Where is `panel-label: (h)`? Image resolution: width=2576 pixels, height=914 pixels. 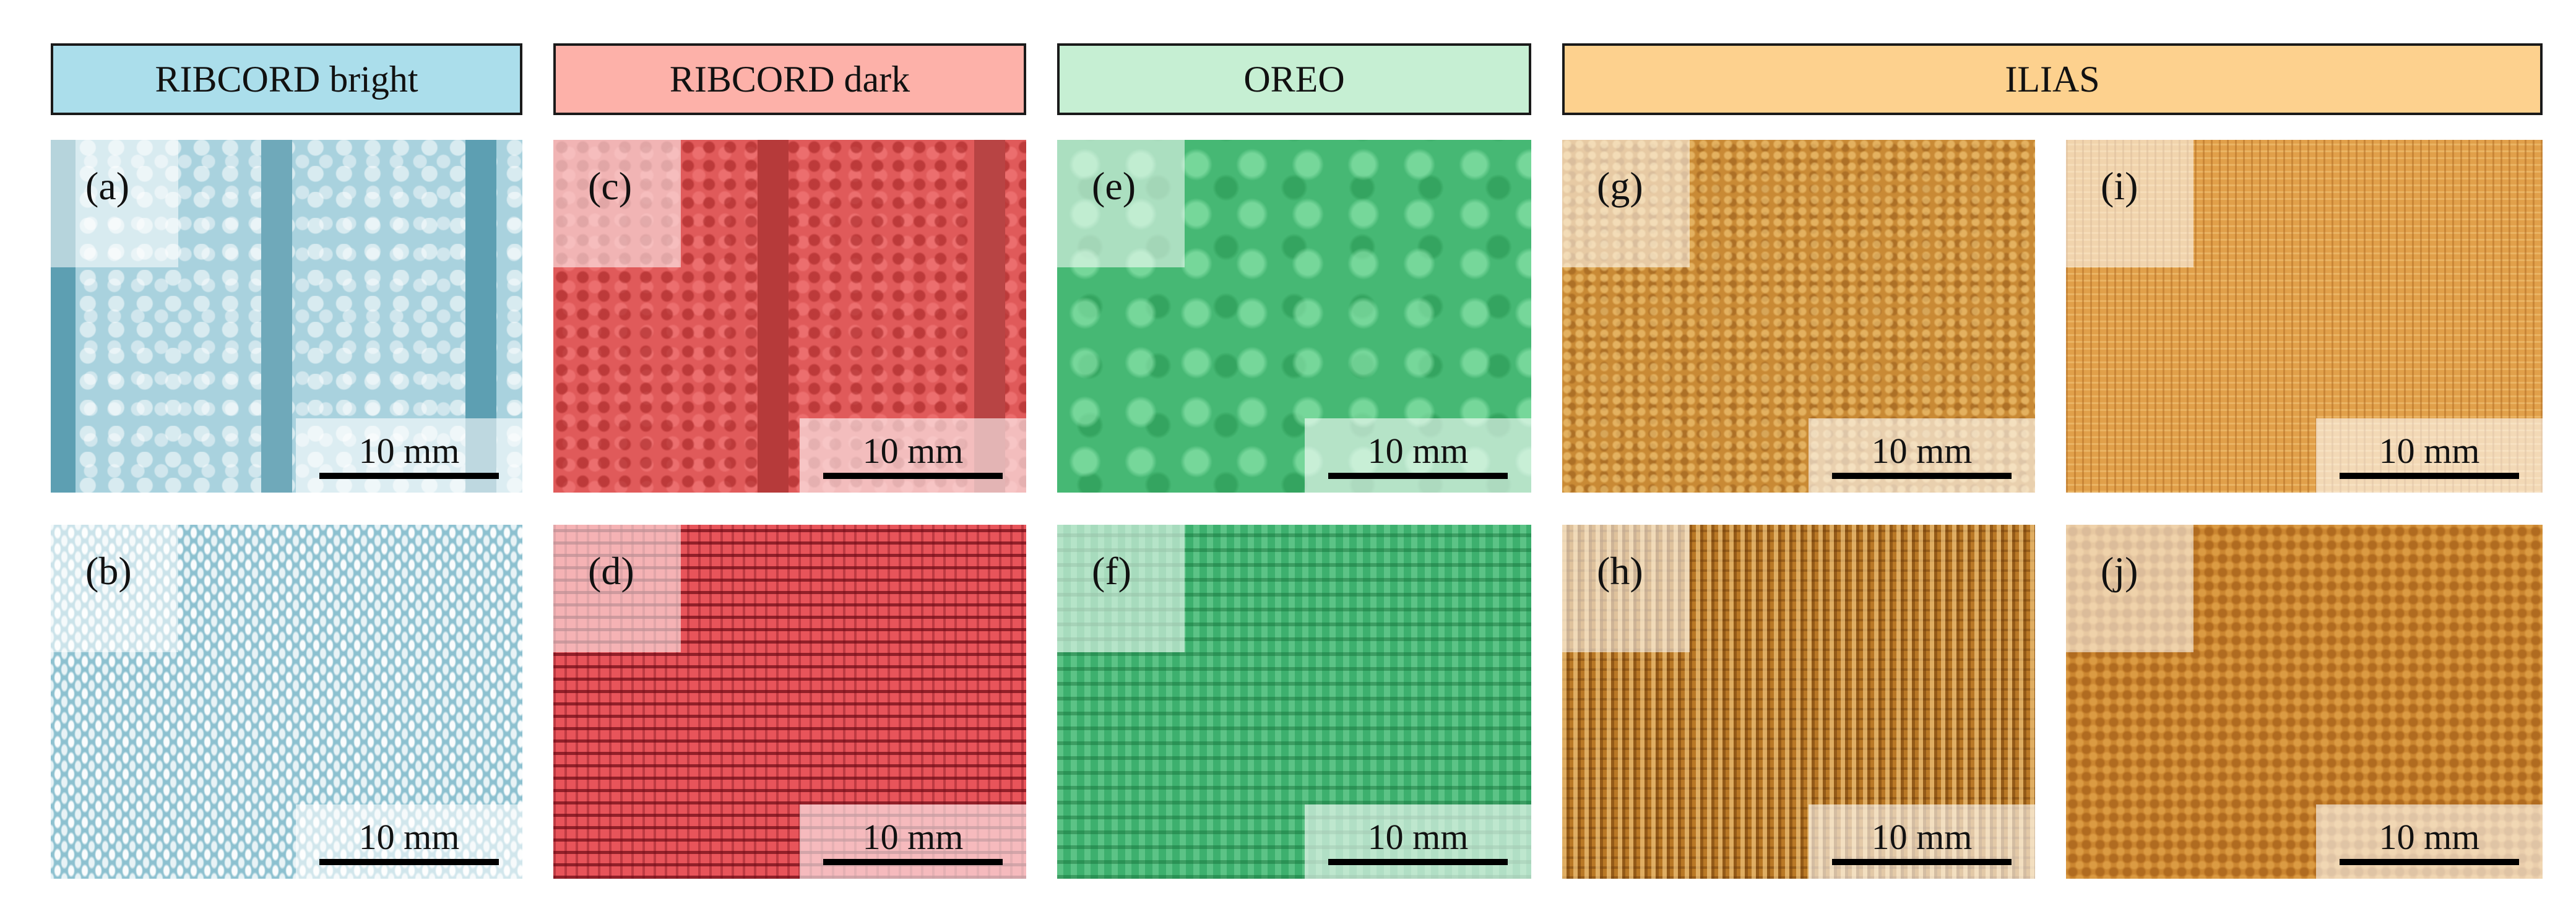
panel-label: (h) is located at coordinates (1620, 571).